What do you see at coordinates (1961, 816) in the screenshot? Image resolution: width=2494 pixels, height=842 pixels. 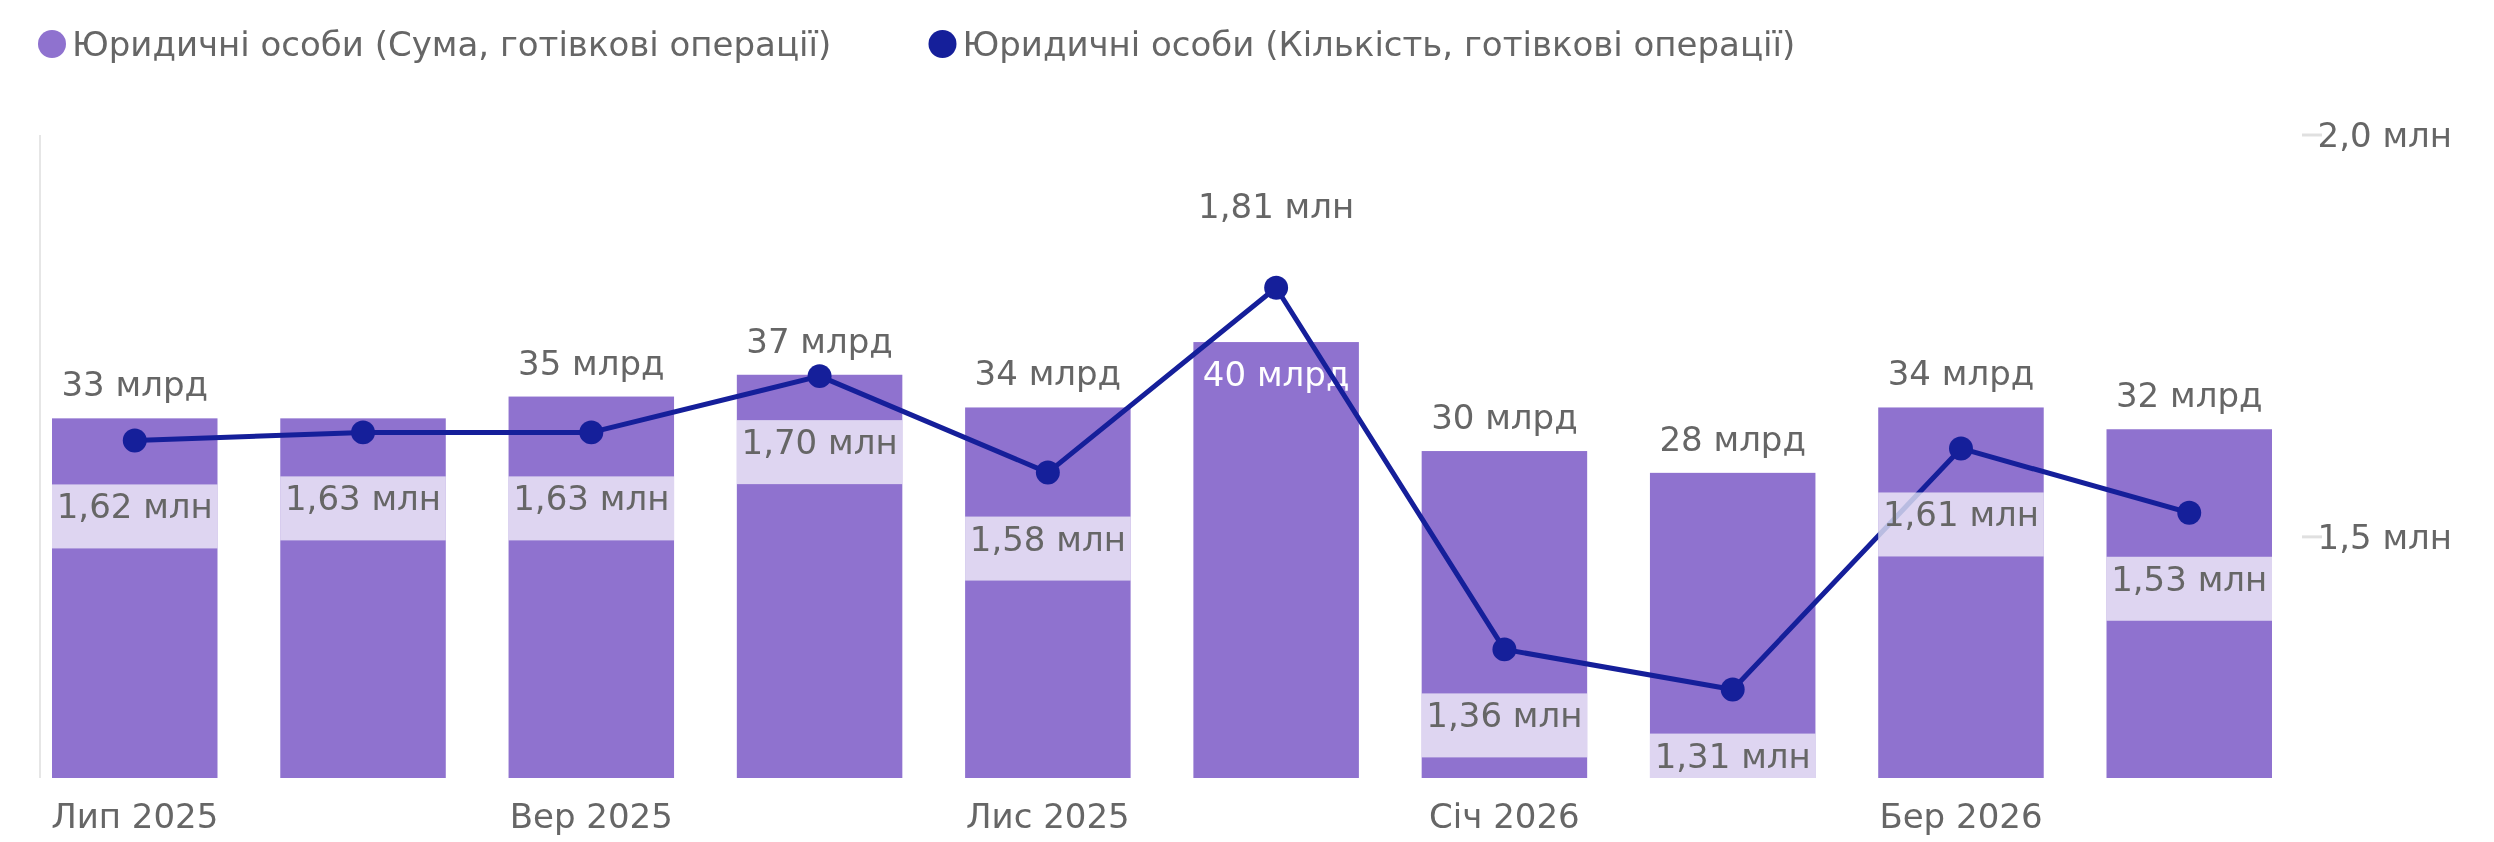 I see `x-tick-label: Бер 2026` at bounding box center [1961, 816].